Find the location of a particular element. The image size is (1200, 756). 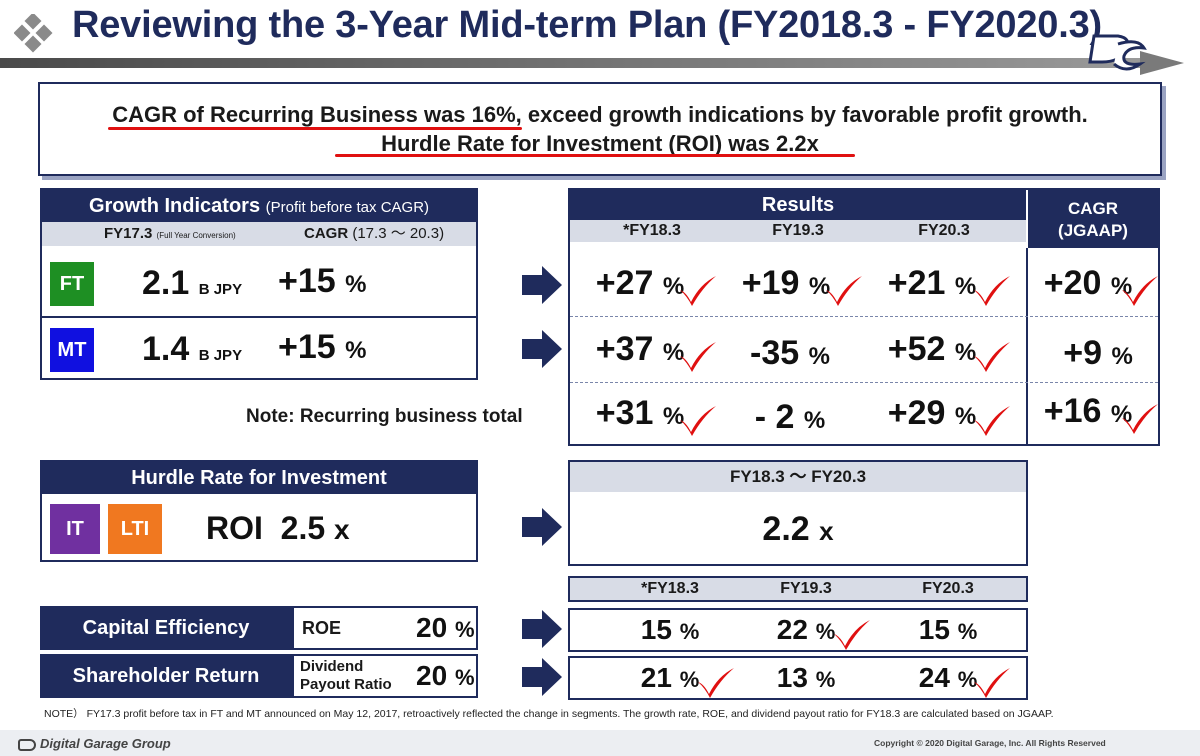

roi-result: 2.2 x is located at coordinates (798, 529).